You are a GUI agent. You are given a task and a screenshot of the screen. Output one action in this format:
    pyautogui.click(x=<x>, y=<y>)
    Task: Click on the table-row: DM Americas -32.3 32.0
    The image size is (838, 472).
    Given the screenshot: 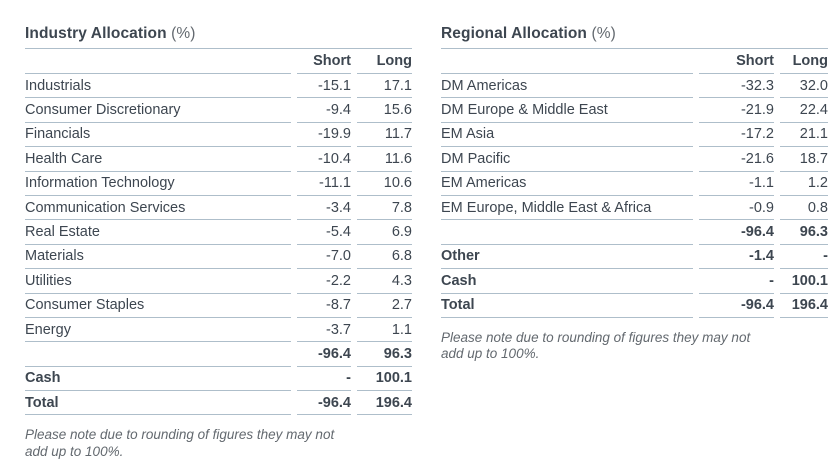 What is the action you would take?
    pyautogui.click(x=634, y=86)
    